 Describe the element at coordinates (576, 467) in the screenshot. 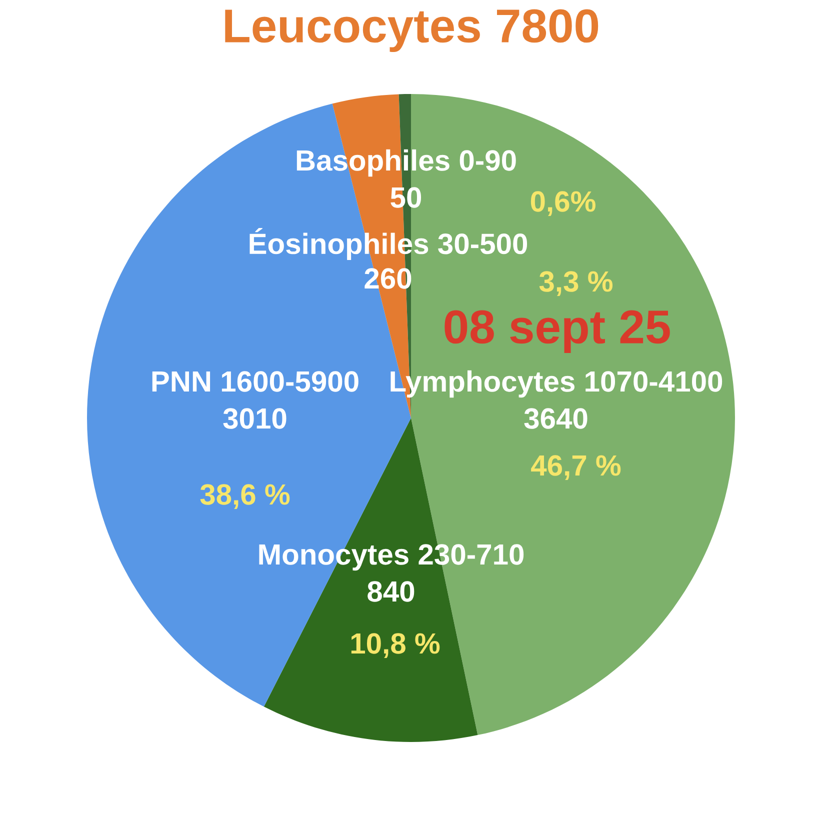

I see `data-label: 46,7 %` at that location.